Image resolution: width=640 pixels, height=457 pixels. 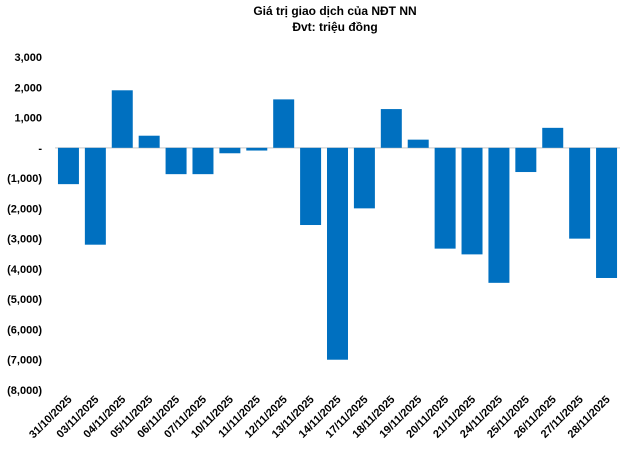 What do you see at coordinates (553, 137) in the screenshot?
I see `bar-26/11/2025` at bounding box center [553, 137].